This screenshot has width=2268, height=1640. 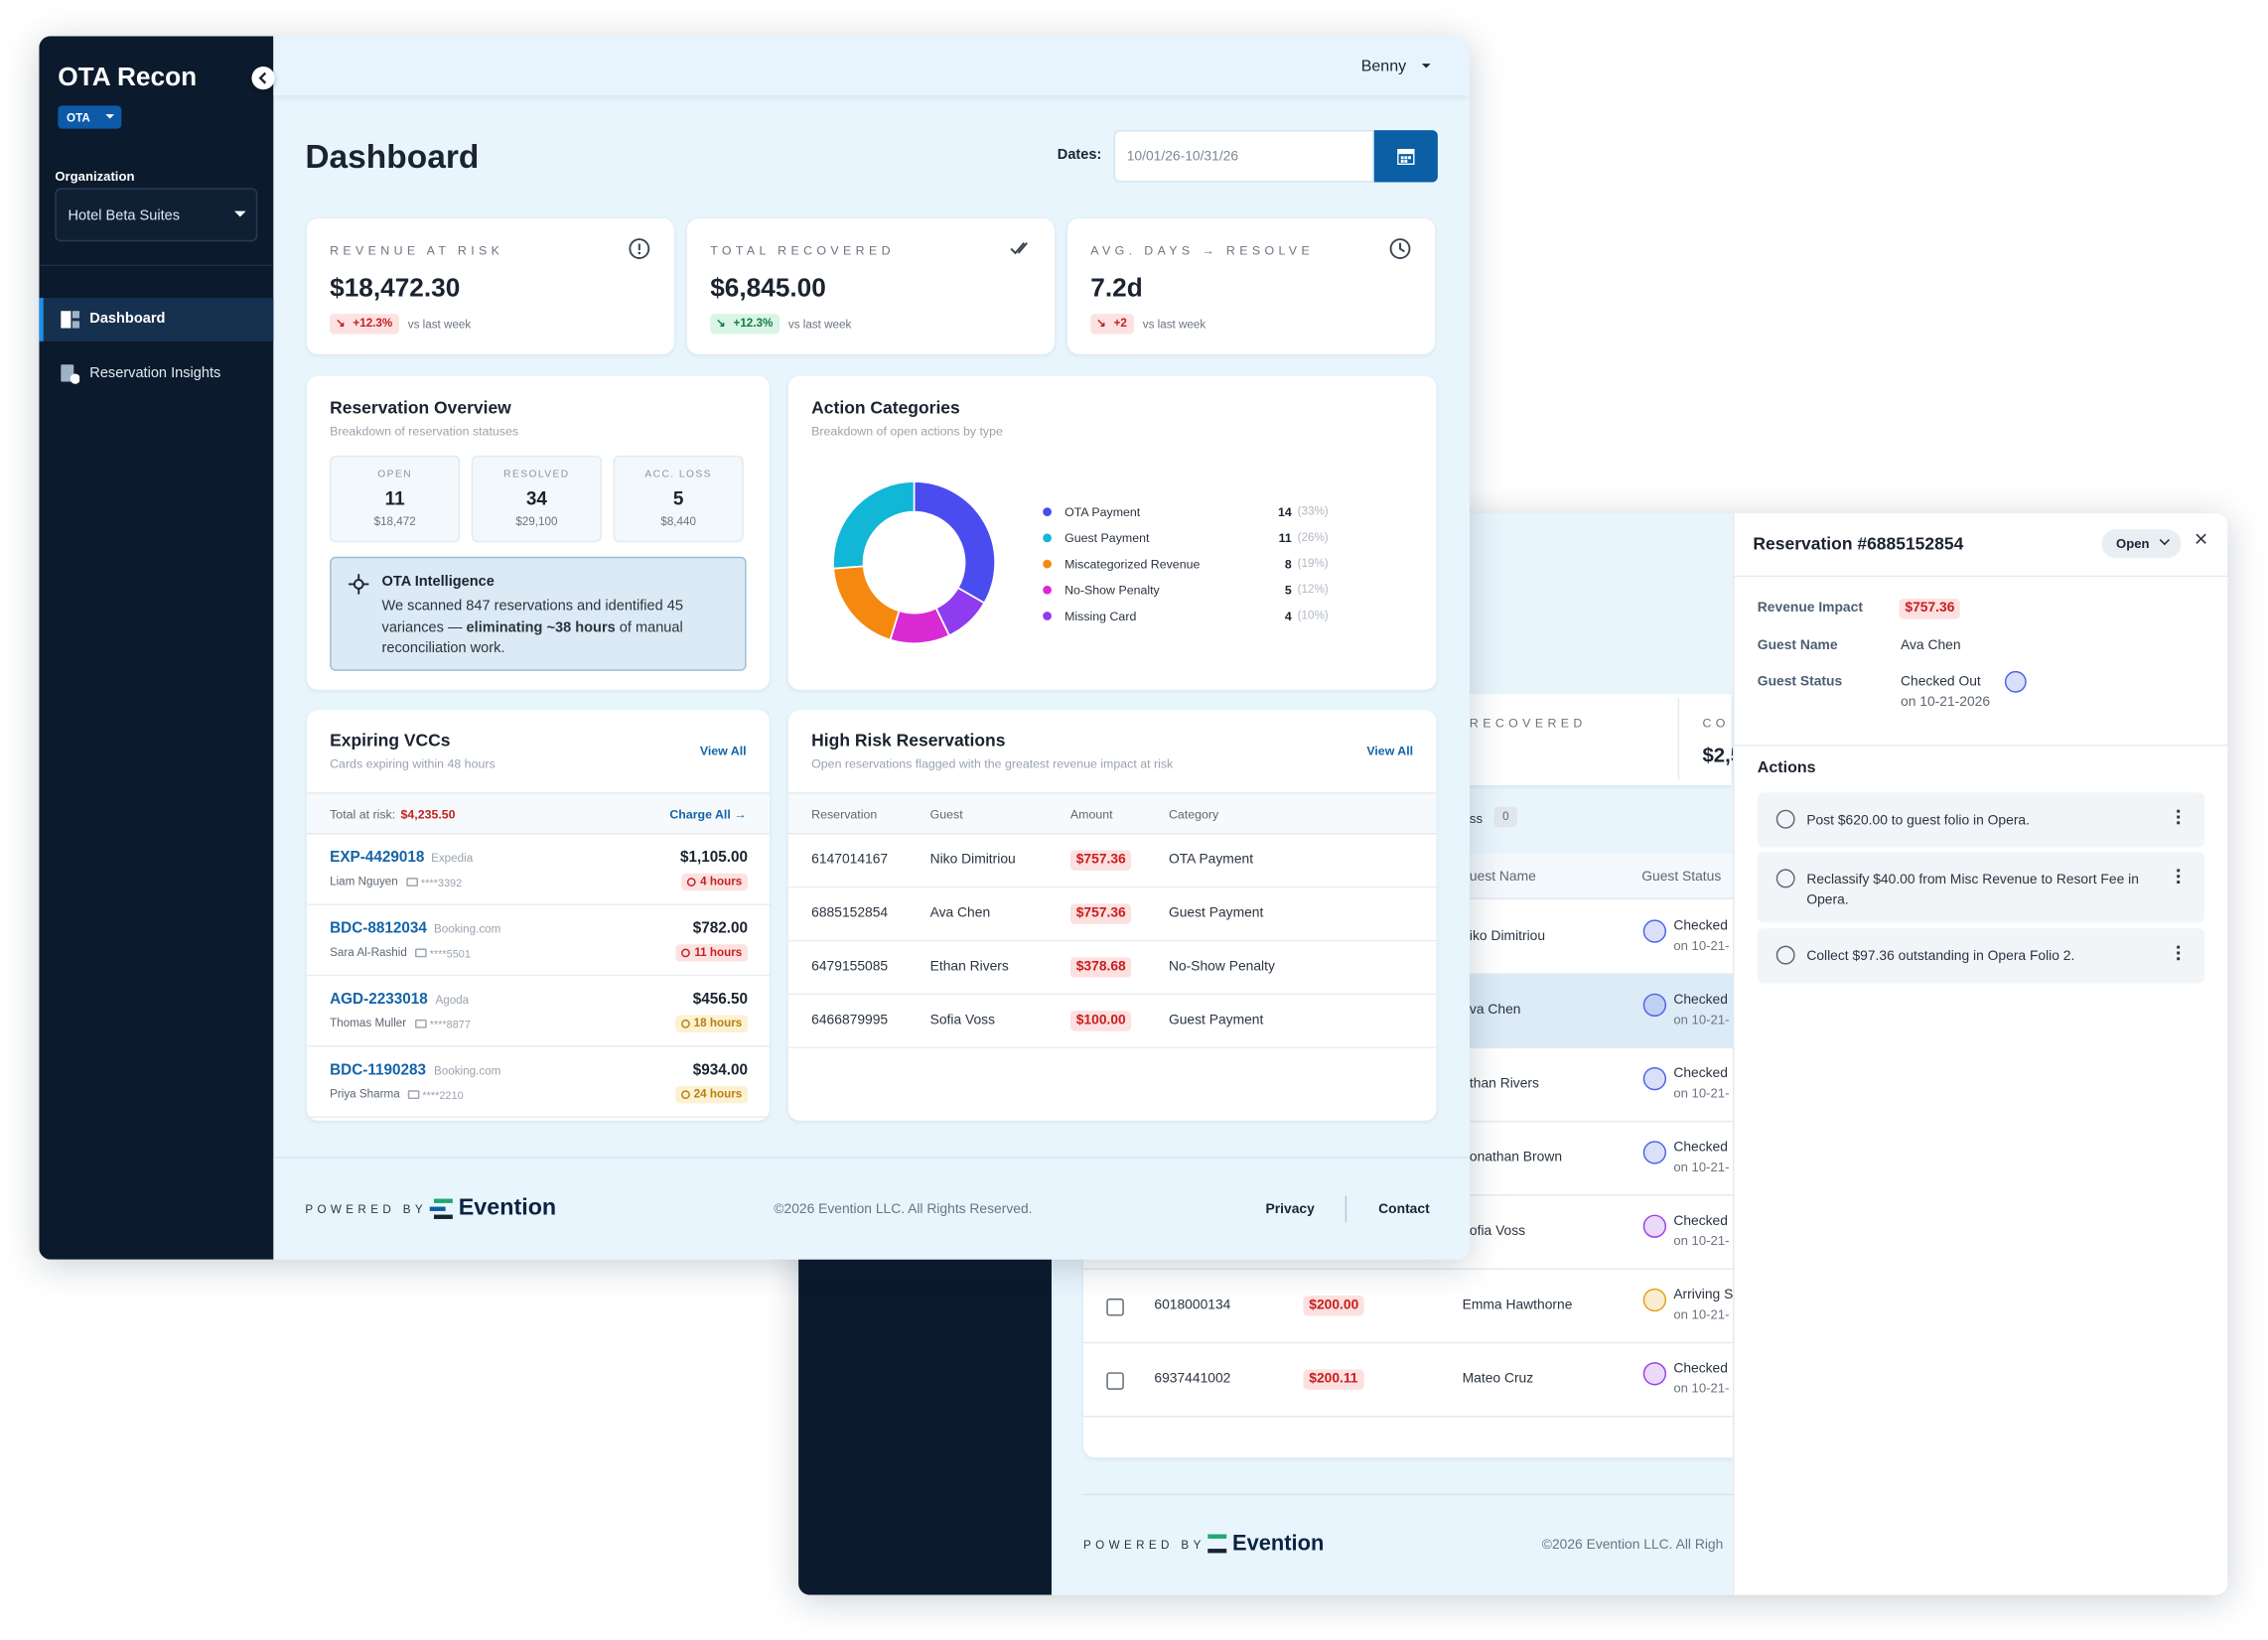 I want to click on amount-badge: $378.68, so click(x=1100, y=968).